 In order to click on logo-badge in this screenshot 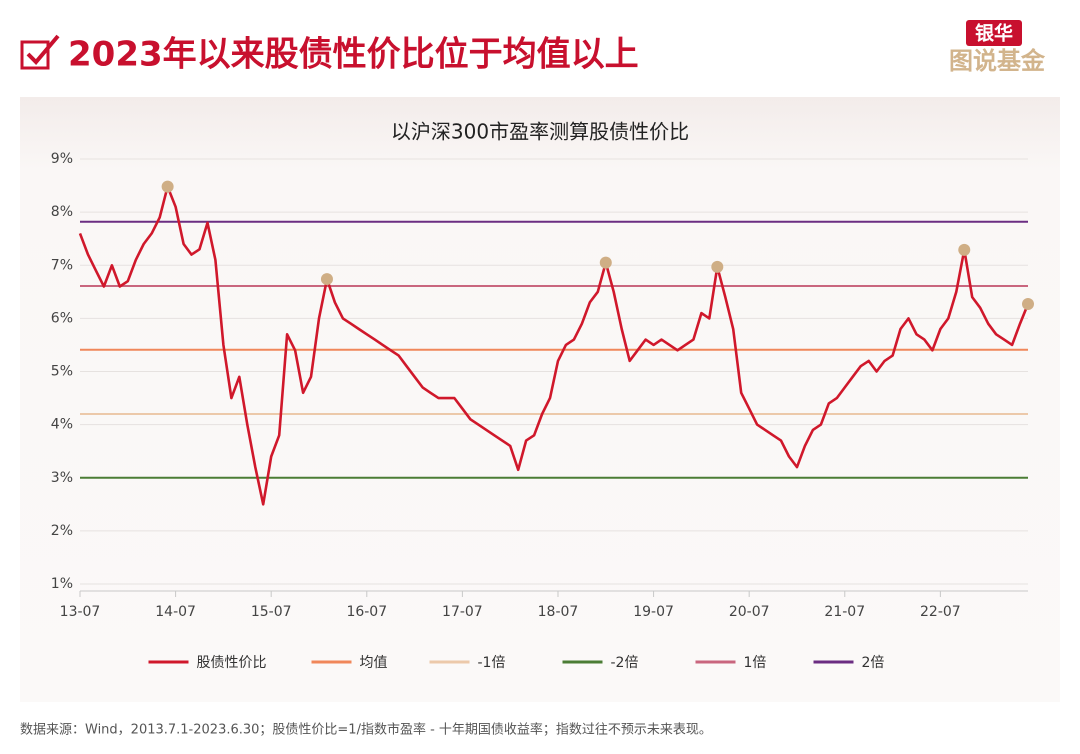, I will do `click(994, 33)`.